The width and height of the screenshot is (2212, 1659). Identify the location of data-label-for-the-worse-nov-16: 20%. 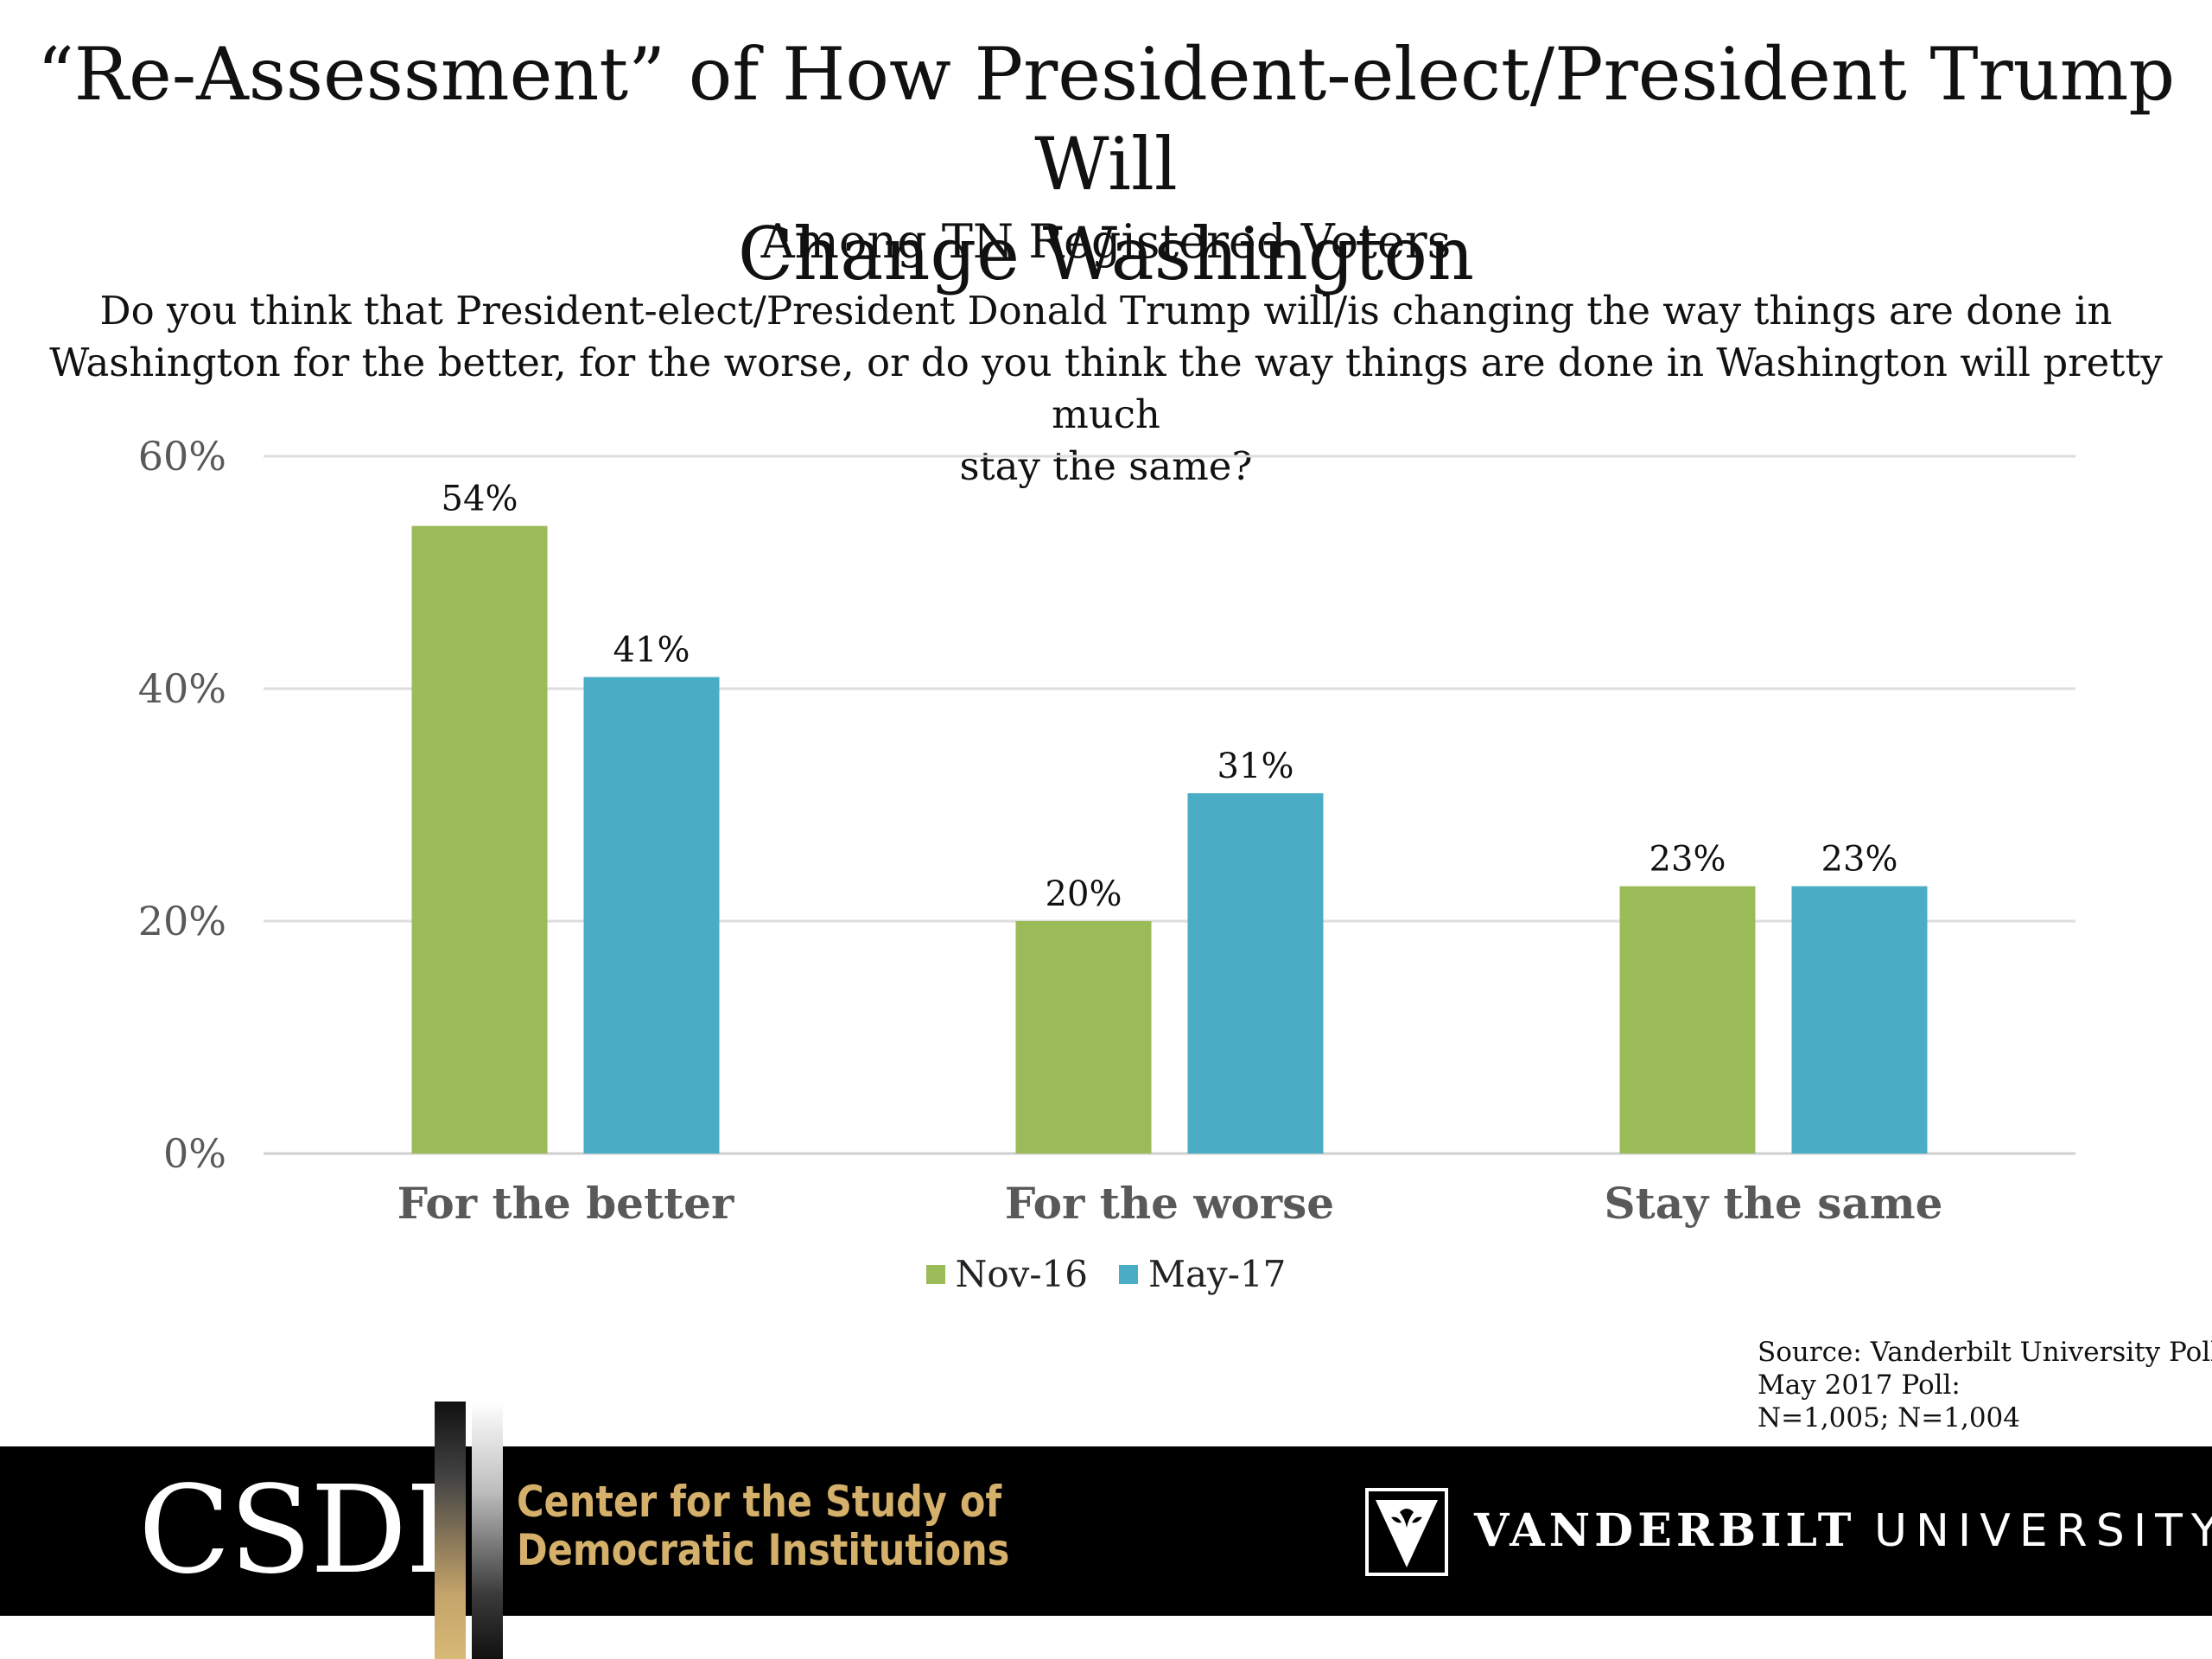
(1084, 894).